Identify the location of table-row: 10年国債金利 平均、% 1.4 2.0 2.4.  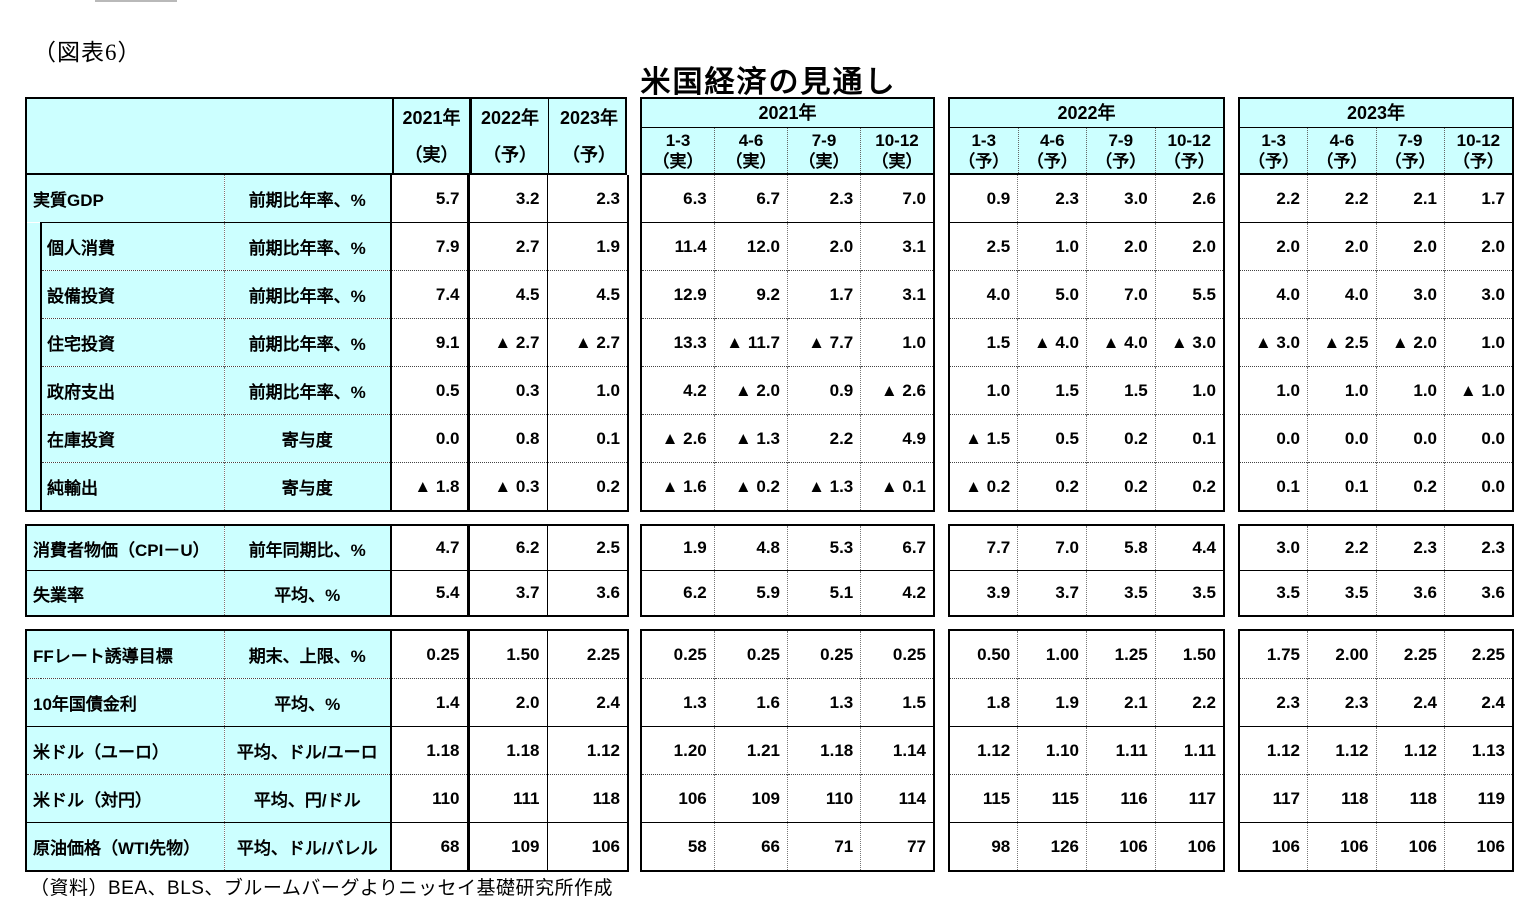
(327, 702).